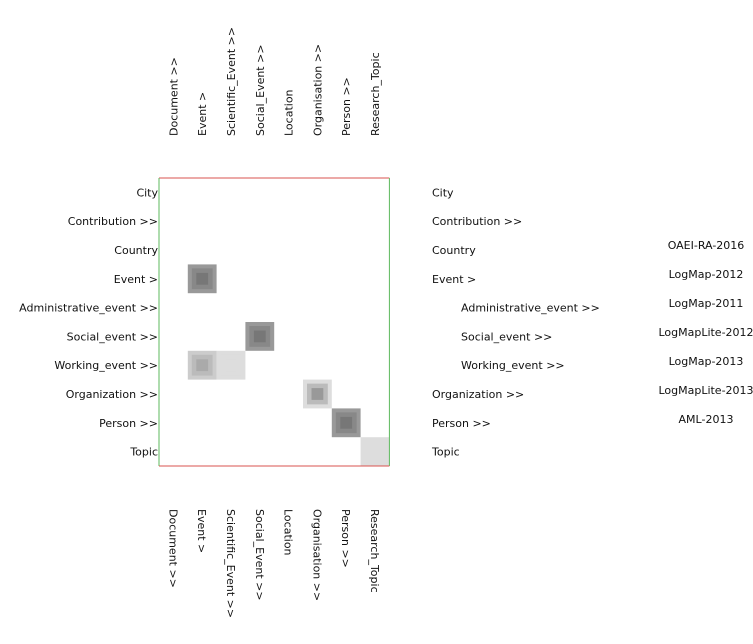  Describe the element at coordinates (289, 112) in the screenshot. I see `top-column-label: Location` at that location.